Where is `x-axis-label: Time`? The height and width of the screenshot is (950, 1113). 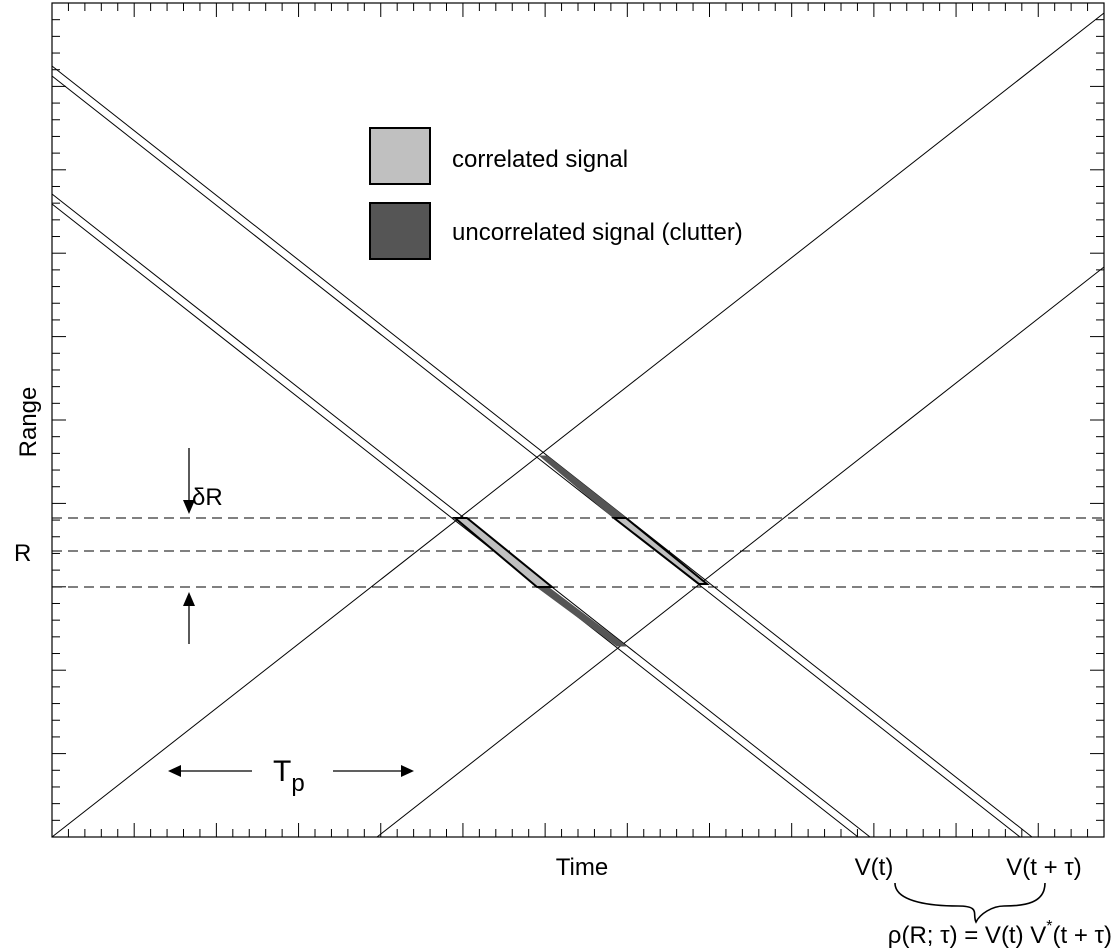
x-axis-label: Time is located at coordinates (582, 867).